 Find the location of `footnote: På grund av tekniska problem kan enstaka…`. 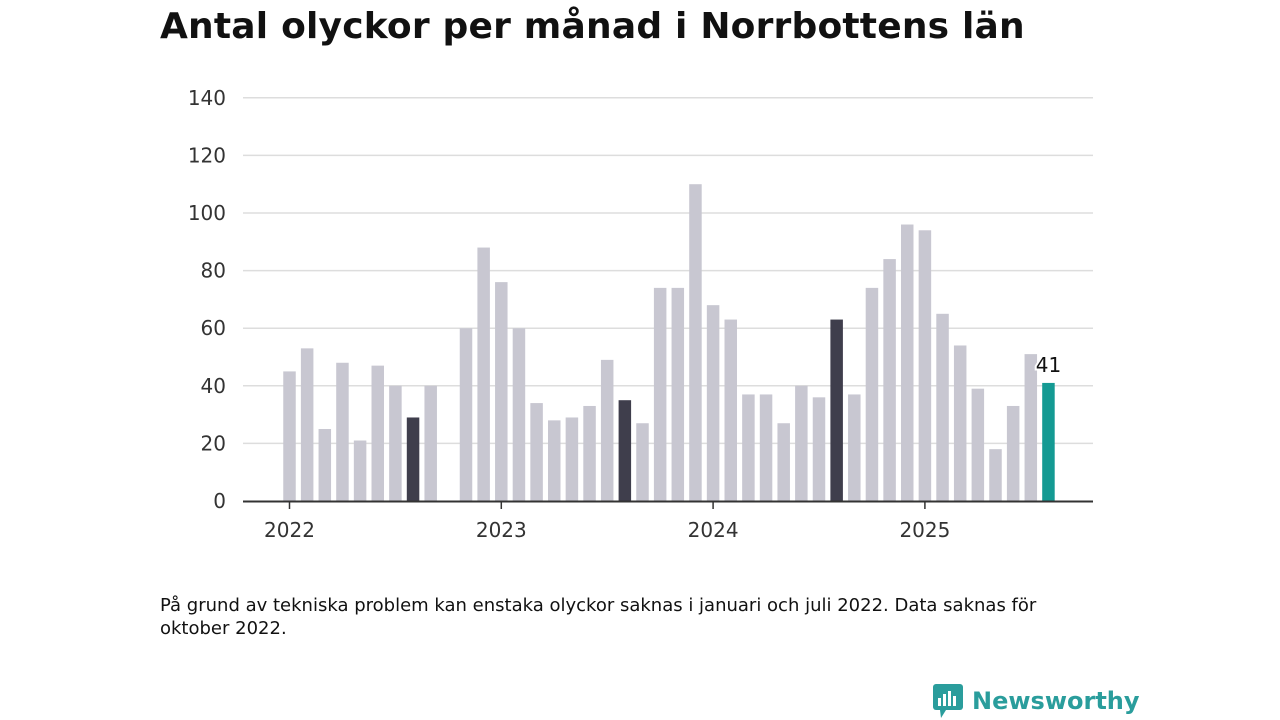

footnote: På grund av tekniska problem kan enstaka… is located at coordinates (598, 617).